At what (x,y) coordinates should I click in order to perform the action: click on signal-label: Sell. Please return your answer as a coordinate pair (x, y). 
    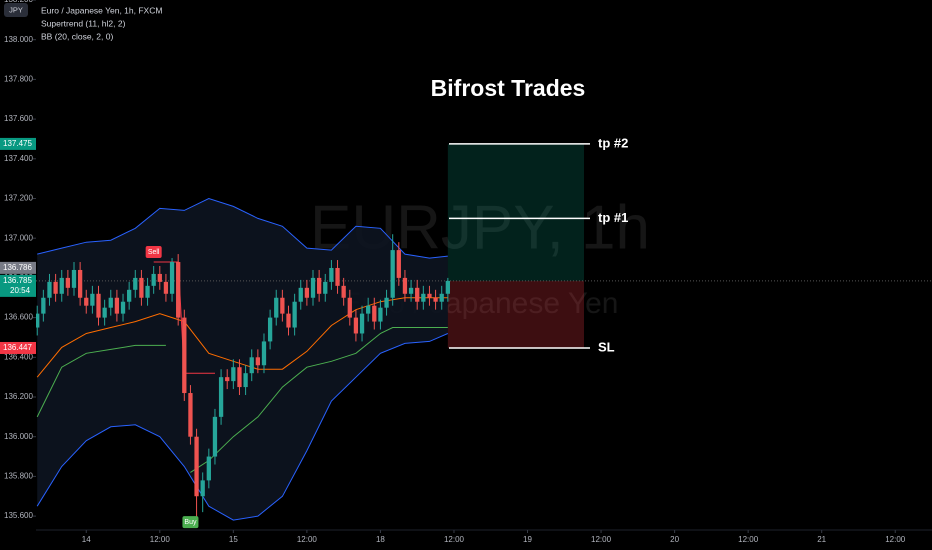
    Looking at the image, I should click on (154, 252).